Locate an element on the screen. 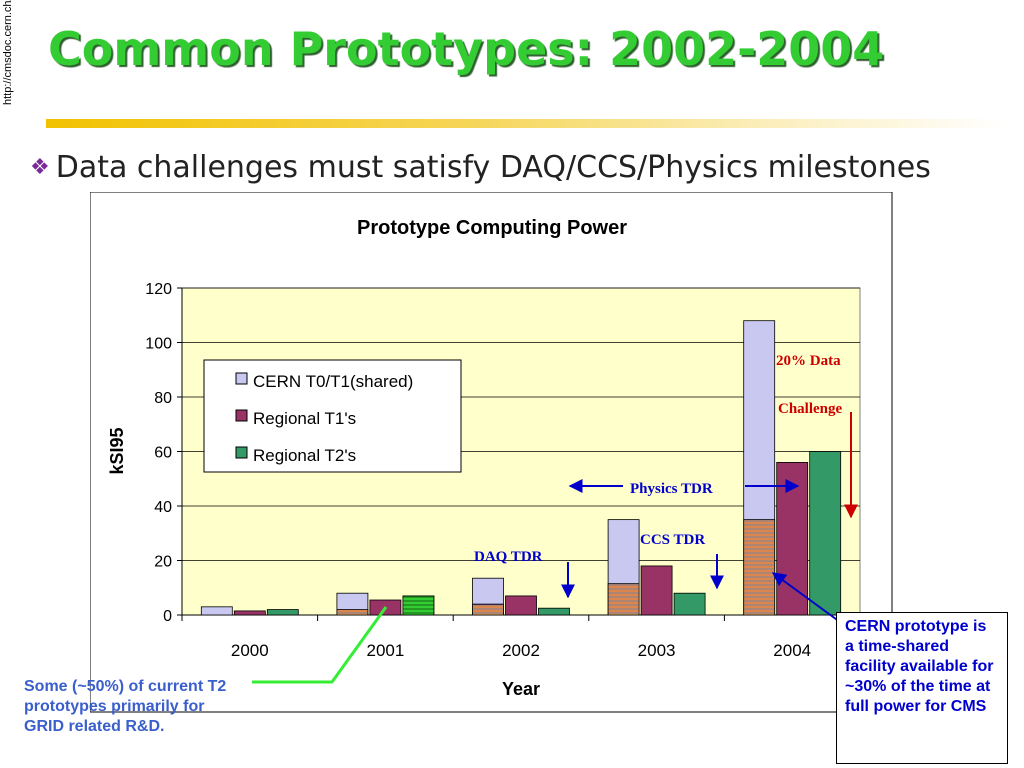  y-tick-label: 80 is located at coordinates (163, 398).